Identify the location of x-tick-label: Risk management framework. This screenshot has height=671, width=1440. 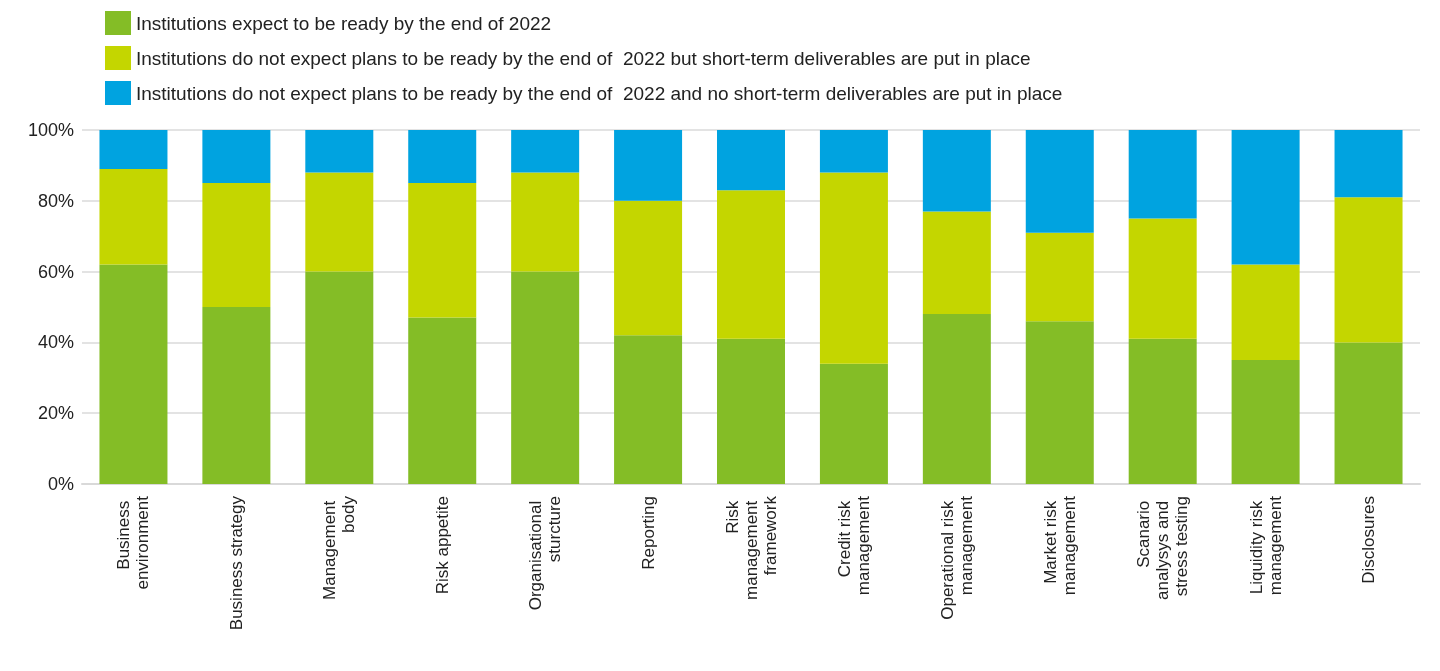
(751, 547).